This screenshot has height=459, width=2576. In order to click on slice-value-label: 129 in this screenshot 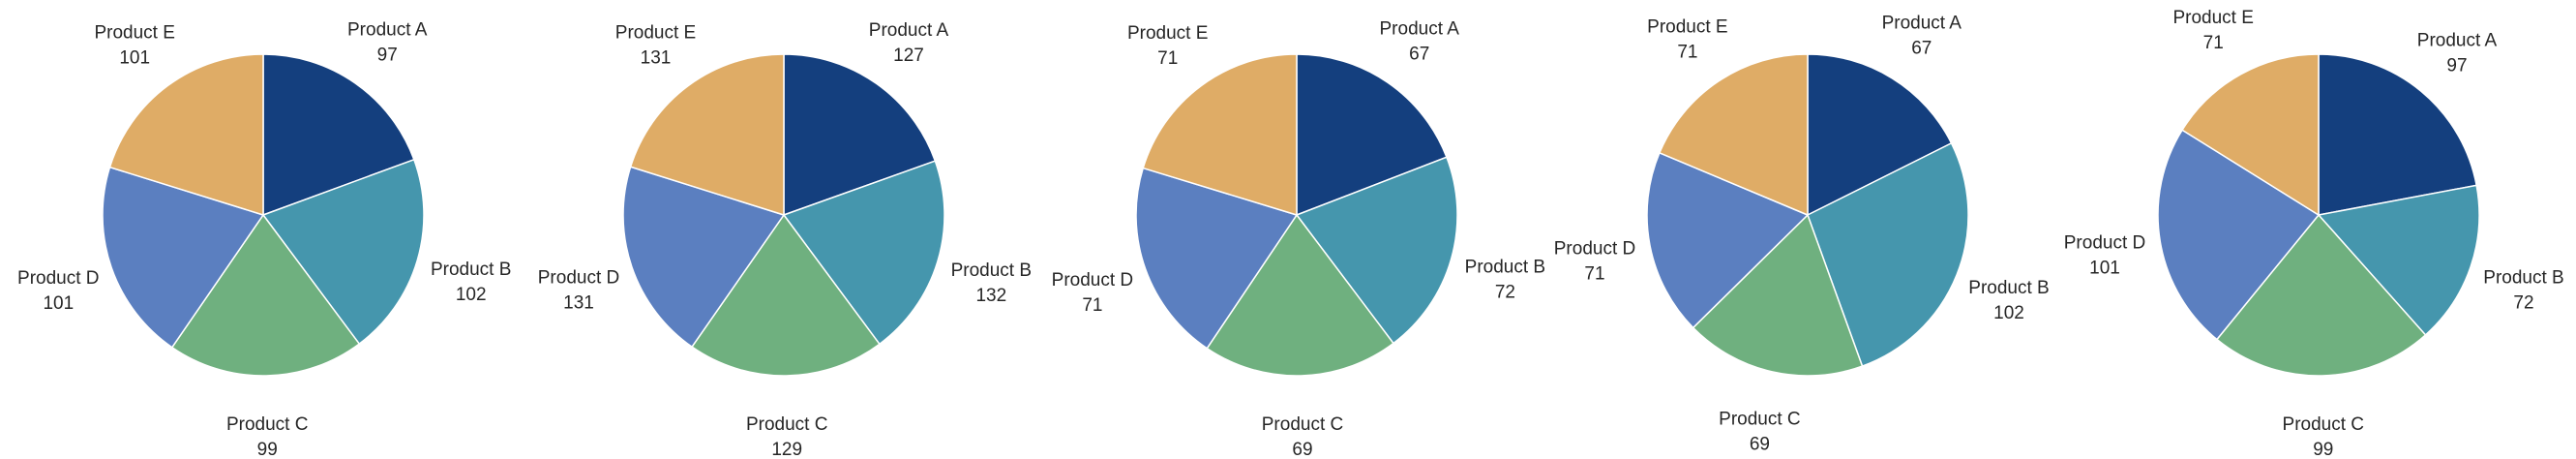, I will do `click(786, 450)`.